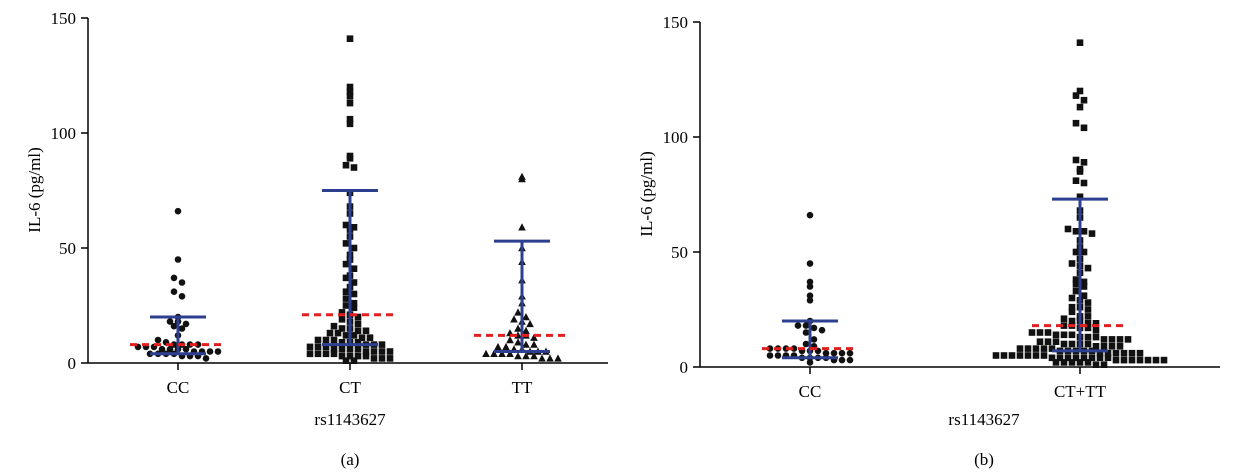 The image size is (1235, 472). What do you see at coordinates (1080, 391) in the screenshot?
I see `x-tick-label: CT+TT` at bounding box center [1080, 391].